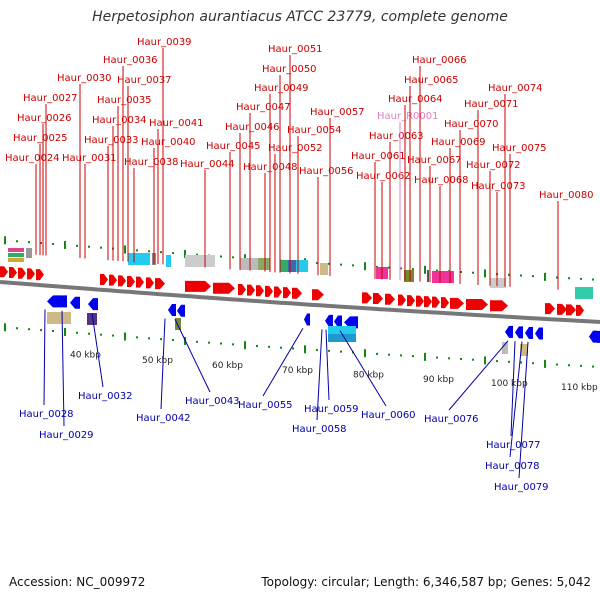  What do you see at coordinates (130, 60) in the screenshot?
I see `gene-label: Haur_0036` at bounding box center [130, 60].